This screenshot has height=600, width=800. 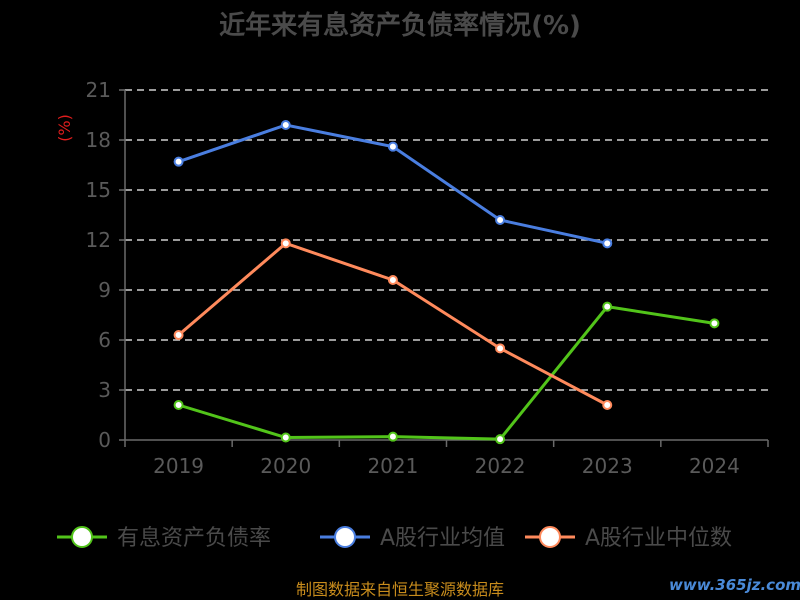 I want to click on y-tick-label: 6, so click(x=104, y=340).